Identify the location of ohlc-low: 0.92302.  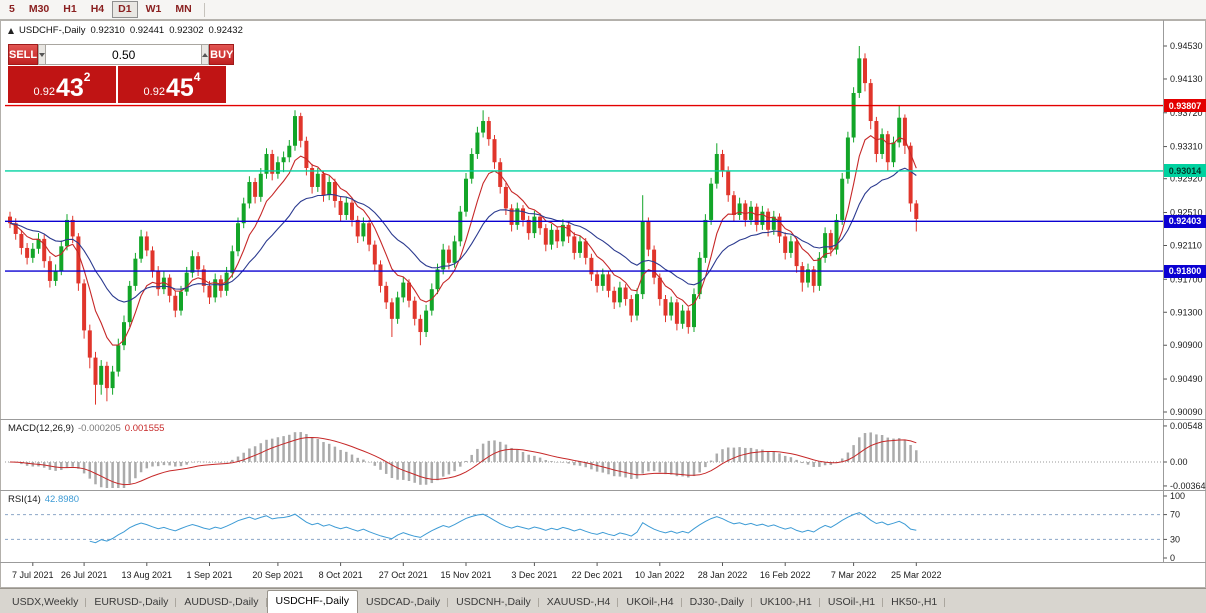
(186, 30).